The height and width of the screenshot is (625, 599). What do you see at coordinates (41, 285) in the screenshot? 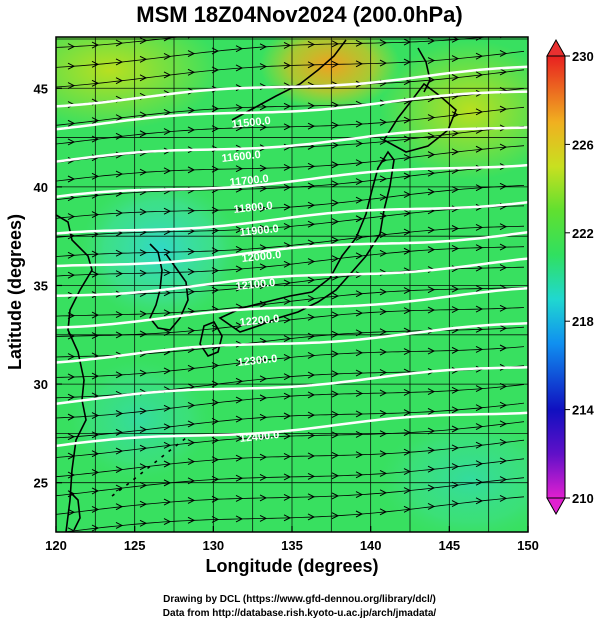
I see `y-tick-label: 35` at bounding box center [41, 285].